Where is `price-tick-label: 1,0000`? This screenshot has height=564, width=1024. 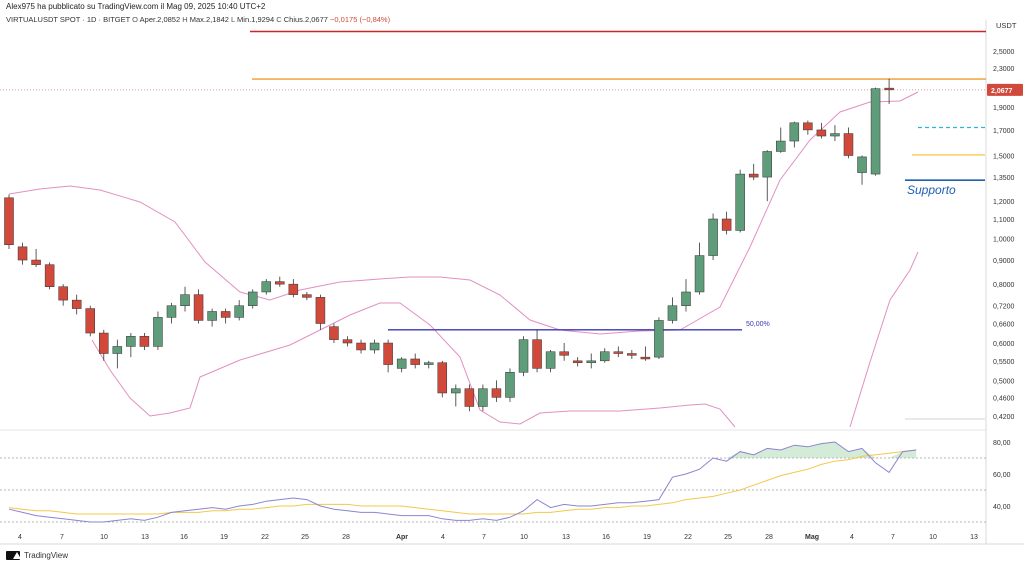 price-tick-label: 1,0000 is located at coordinates (1004, 239).